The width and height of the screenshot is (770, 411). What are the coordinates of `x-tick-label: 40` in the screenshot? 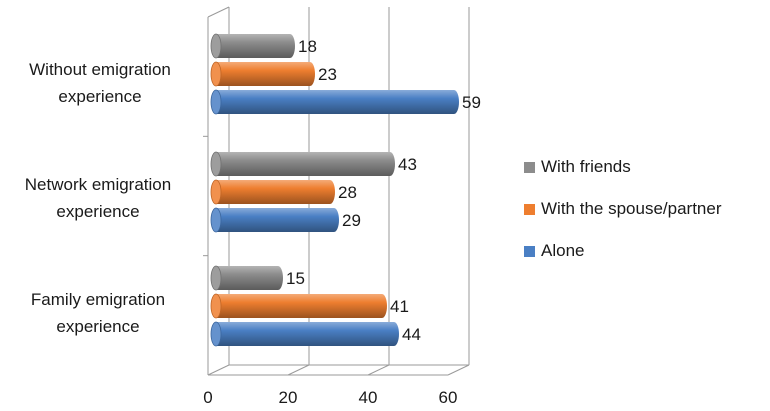 It's located at (368, 397).